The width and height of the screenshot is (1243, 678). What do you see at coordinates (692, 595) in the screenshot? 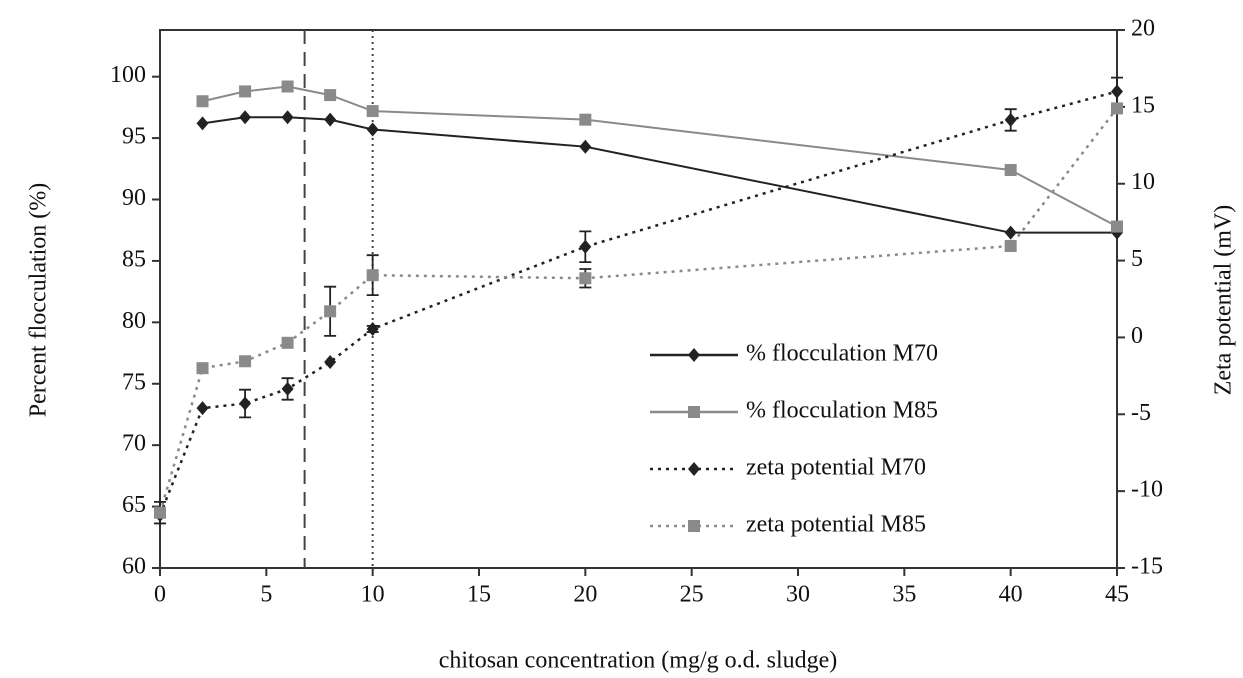
I see `x-tick-label: 25` at bounding box center [692, 595].